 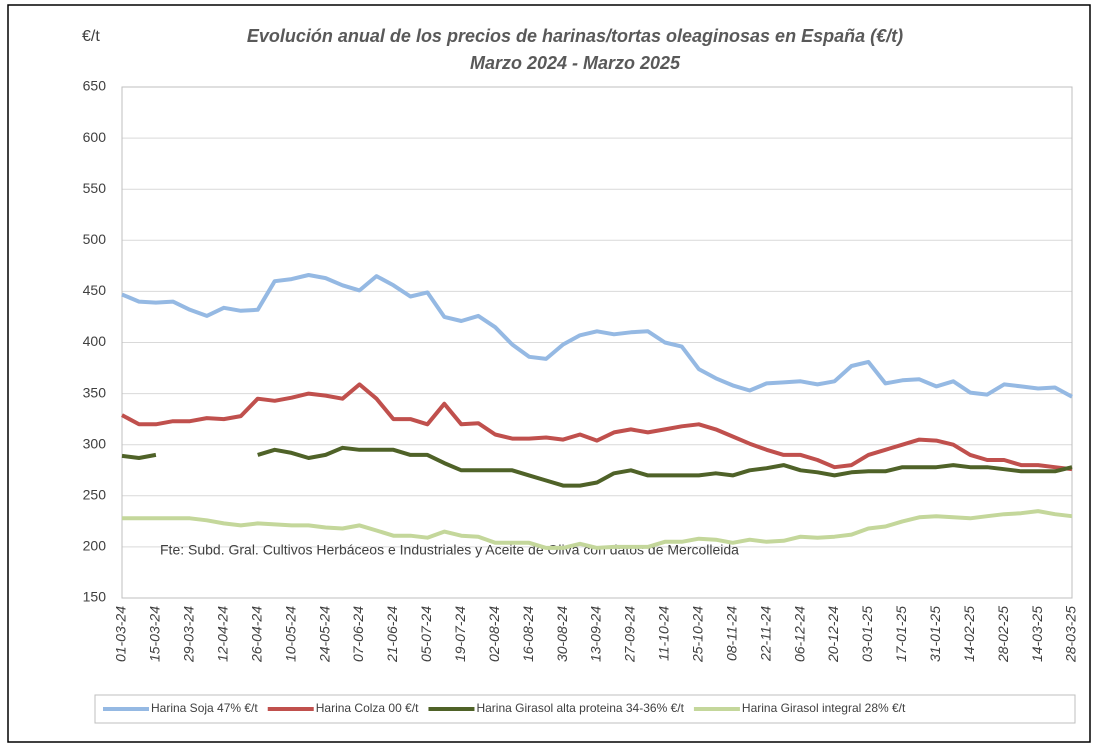 I want to click on legend-frame, so click(x=585, y=709).